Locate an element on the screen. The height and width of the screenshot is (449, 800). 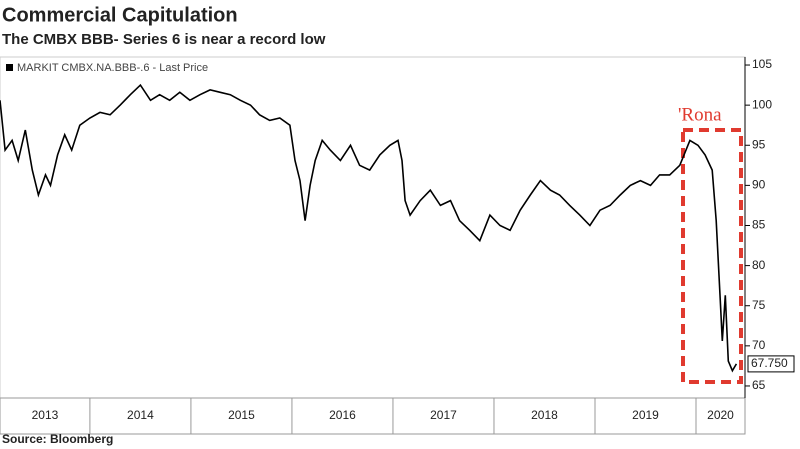
legend-label: MARKIT CMBX.NA.BBB-.6 - Last Price is located at coordinates (112, 68).